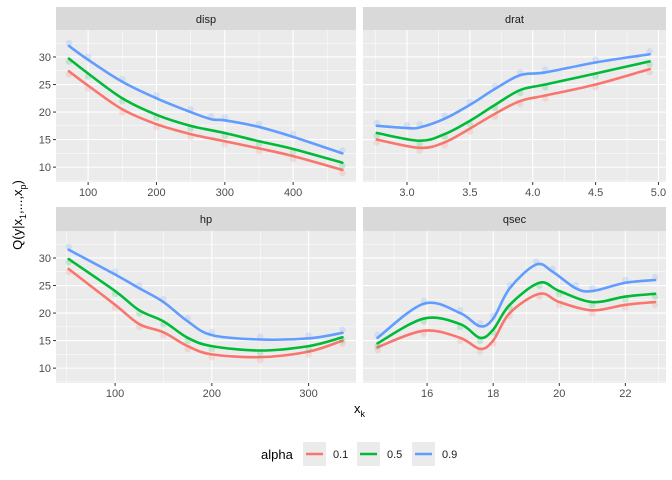 The image size is (672, 480). Describe the element at coordinates (360, 410) in the screenshot. I see `x-axis-title: xk` at that location.